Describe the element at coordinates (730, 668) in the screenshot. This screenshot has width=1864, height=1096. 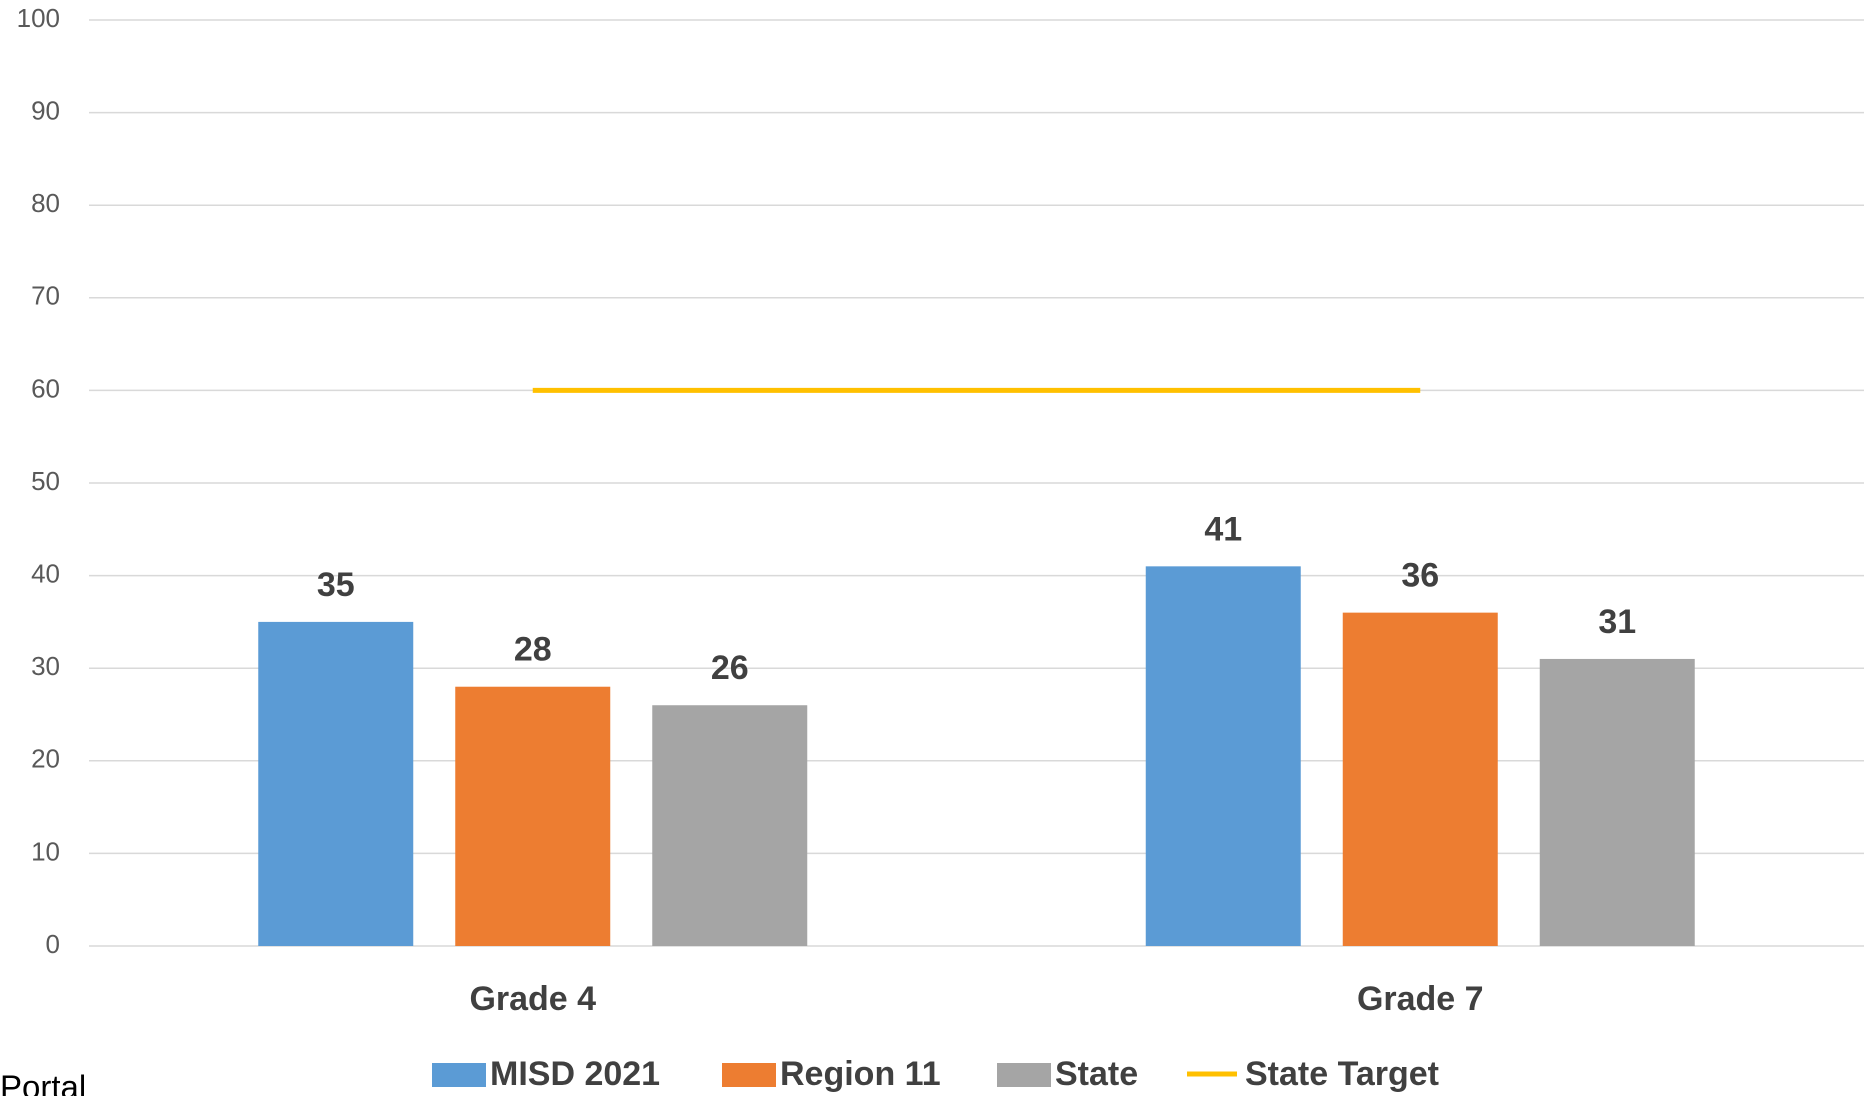
I see `data-label: 26` at that location.